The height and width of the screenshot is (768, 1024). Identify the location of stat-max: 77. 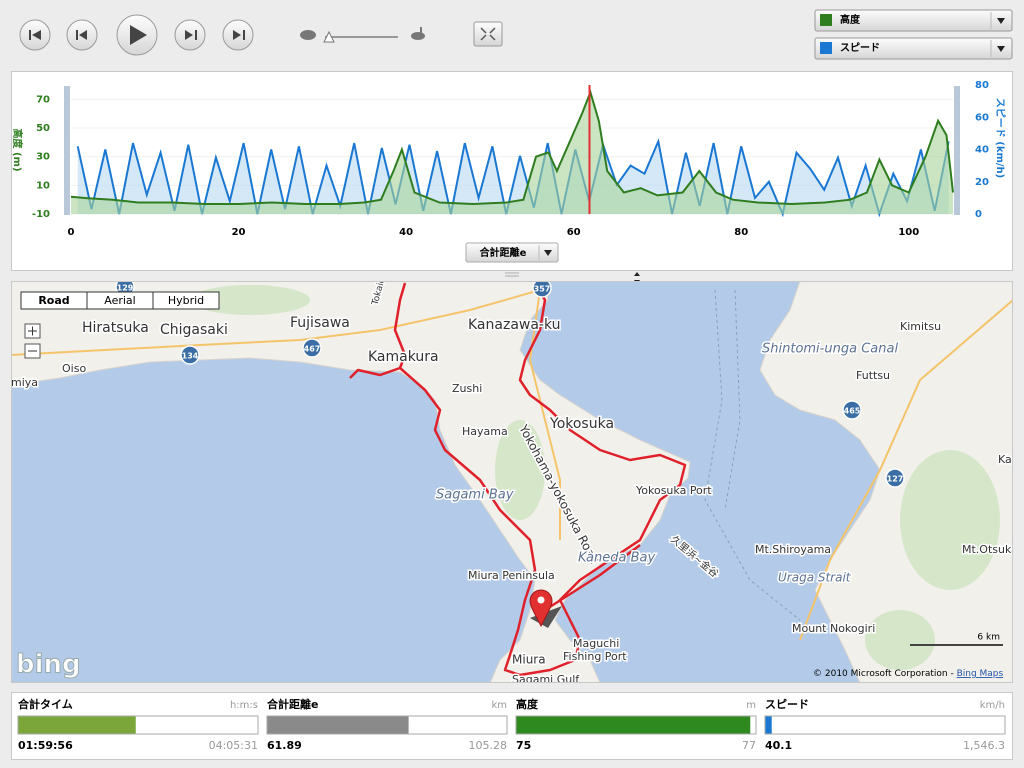
(749, 745).